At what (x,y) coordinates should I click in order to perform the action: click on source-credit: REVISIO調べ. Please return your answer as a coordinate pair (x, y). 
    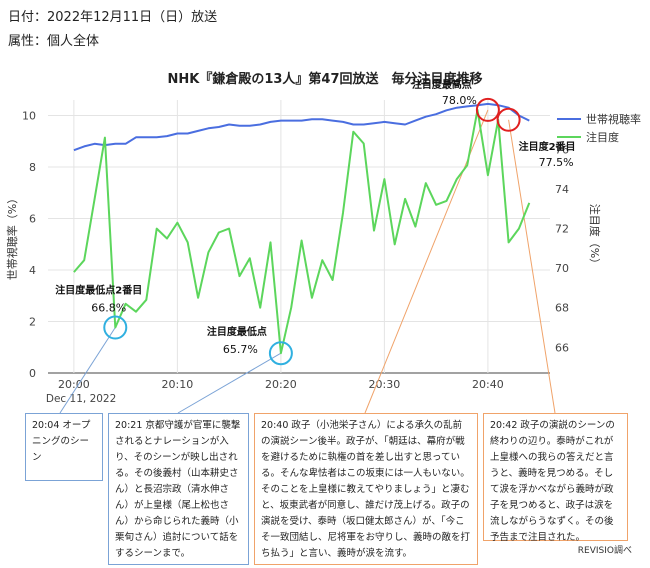
    Looking at the image, I should click on (604, 551).